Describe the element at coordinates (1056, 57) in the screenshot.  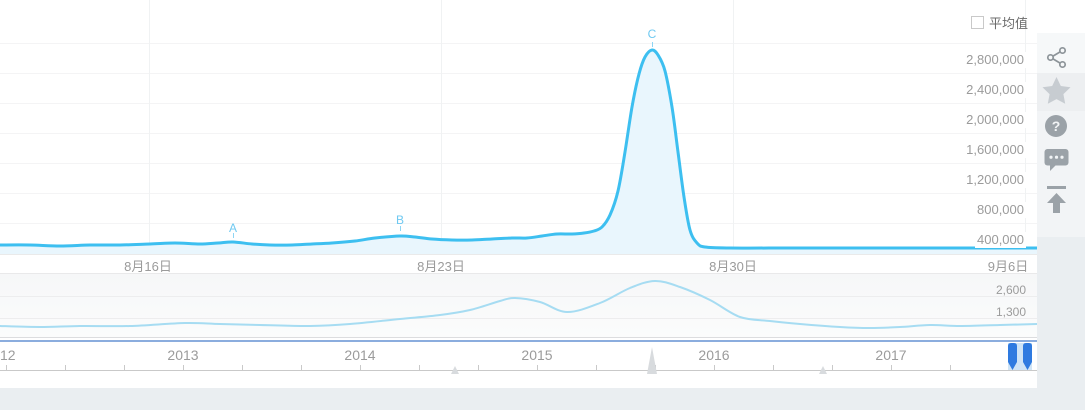
I see `share-icon` at that location.